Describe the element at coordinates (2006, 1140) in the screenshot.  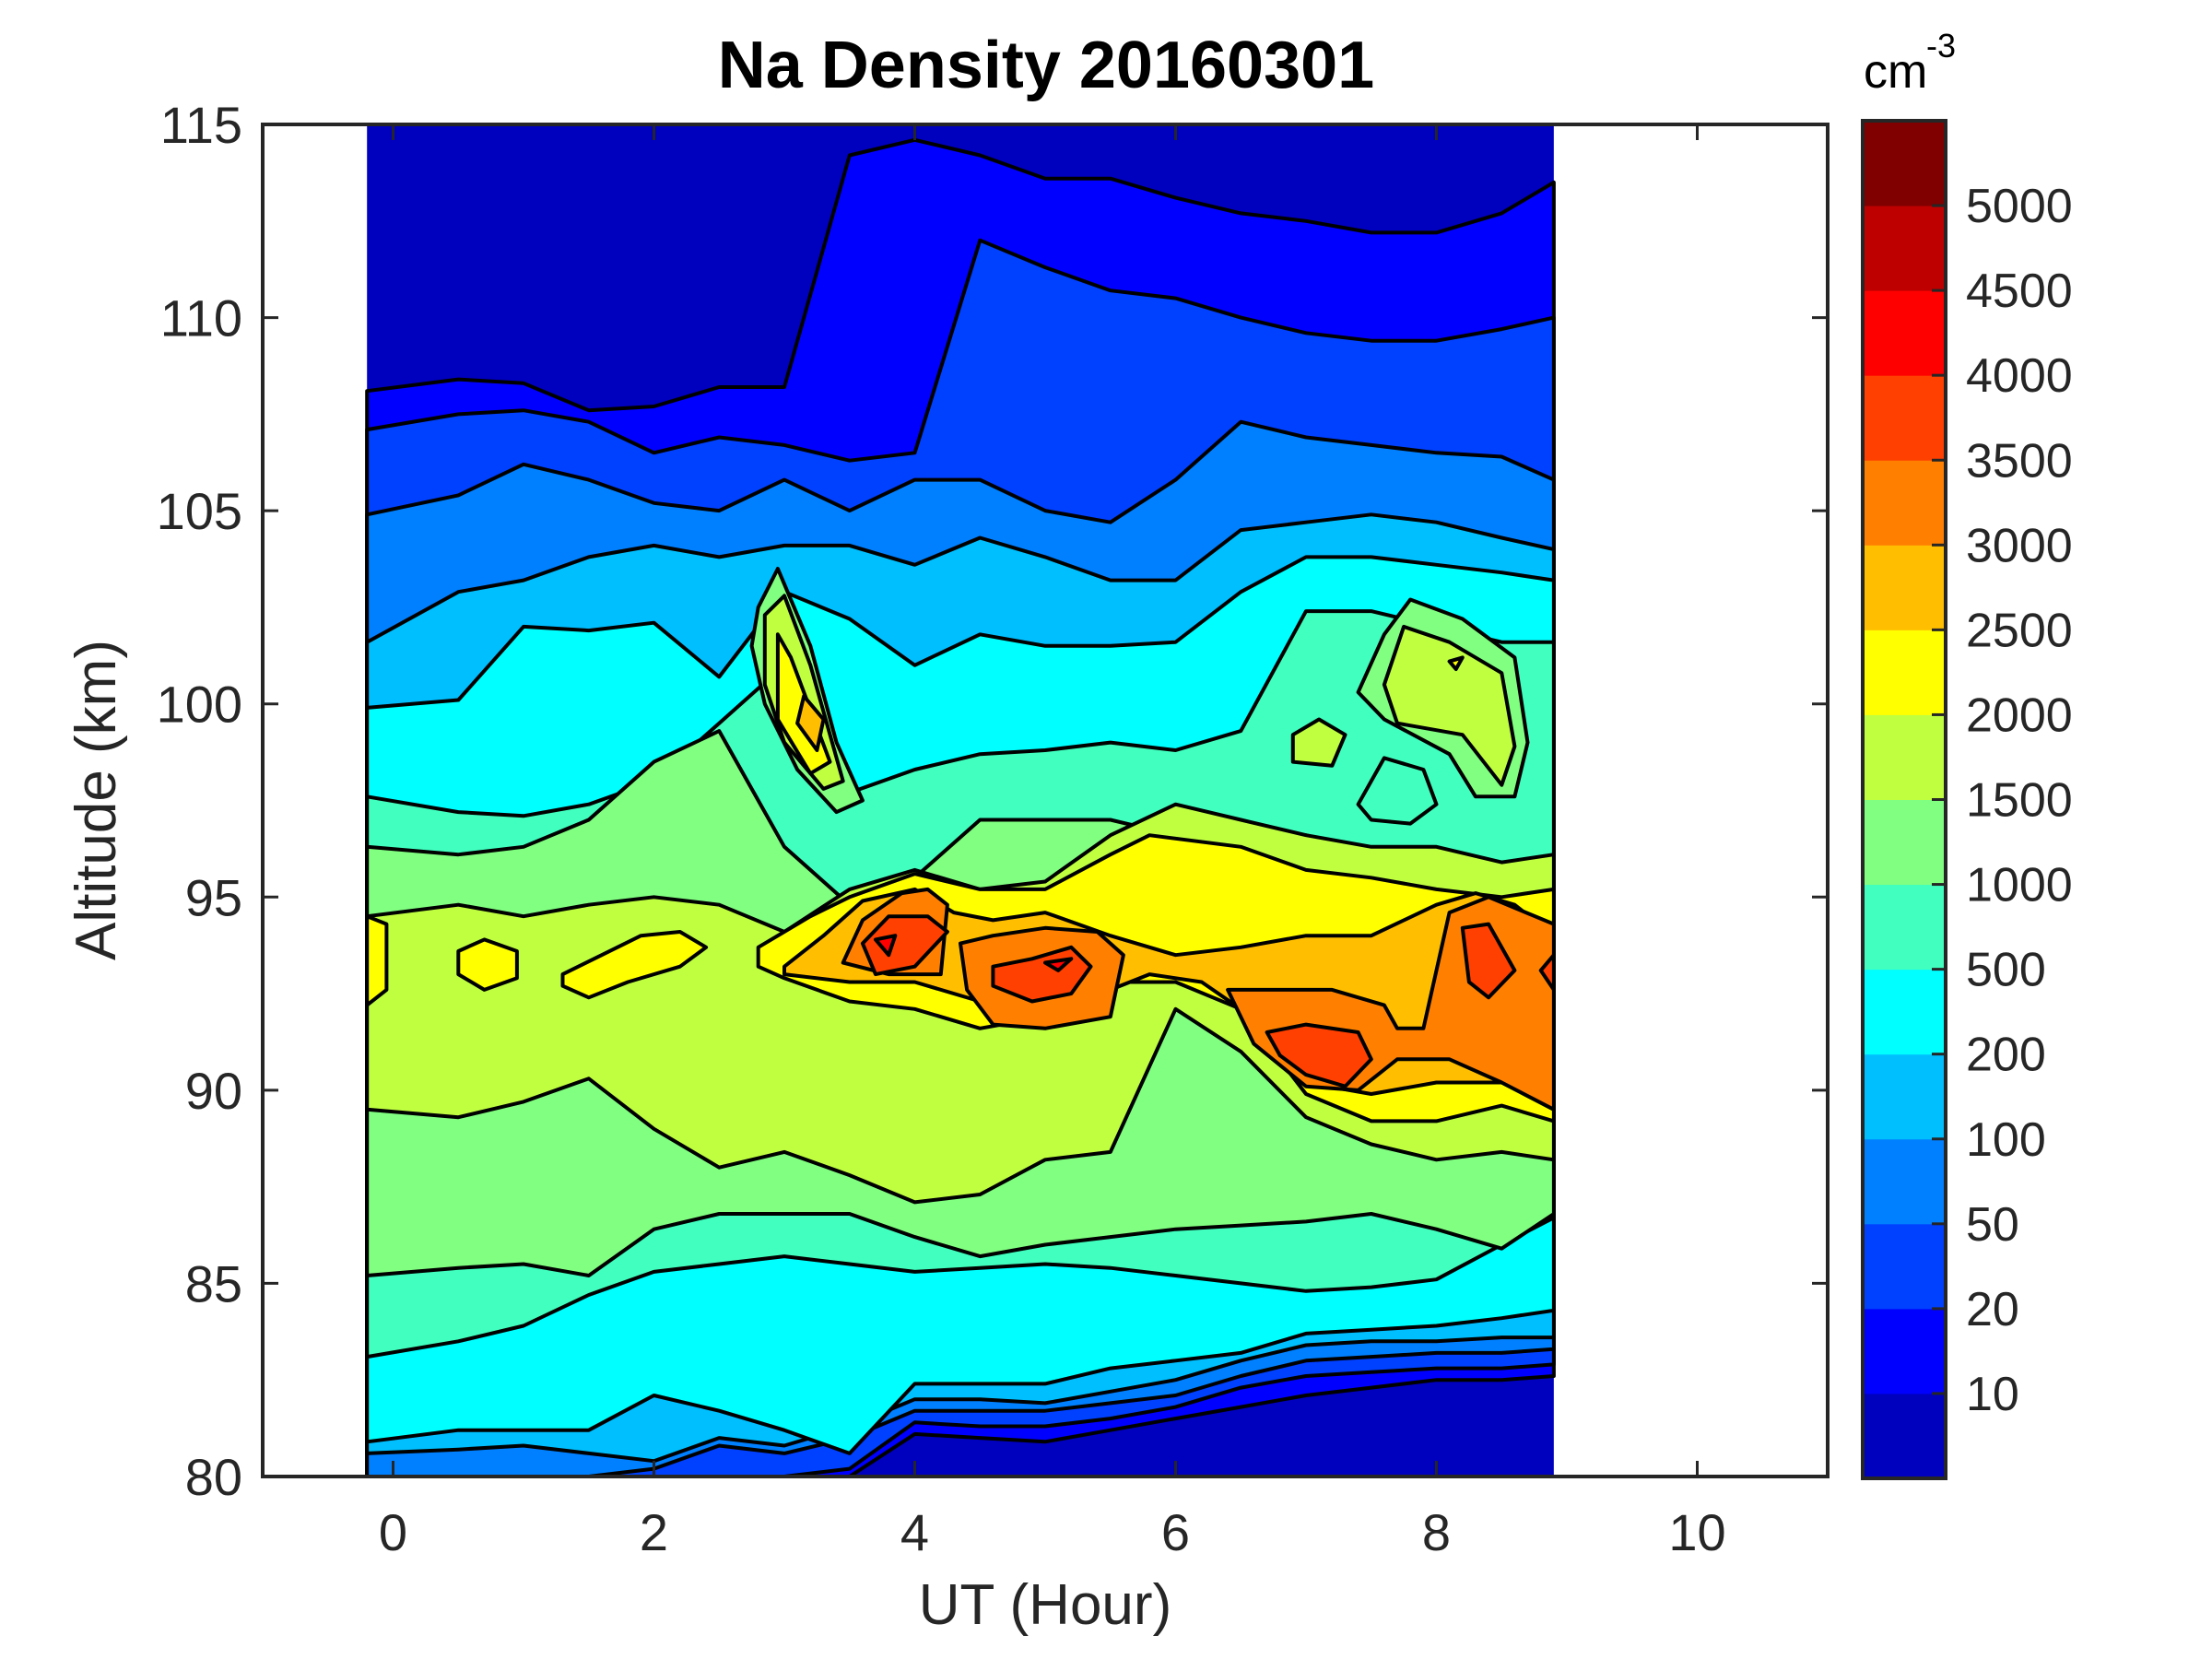
I see `colorbar-tick-label: 100` at that location.